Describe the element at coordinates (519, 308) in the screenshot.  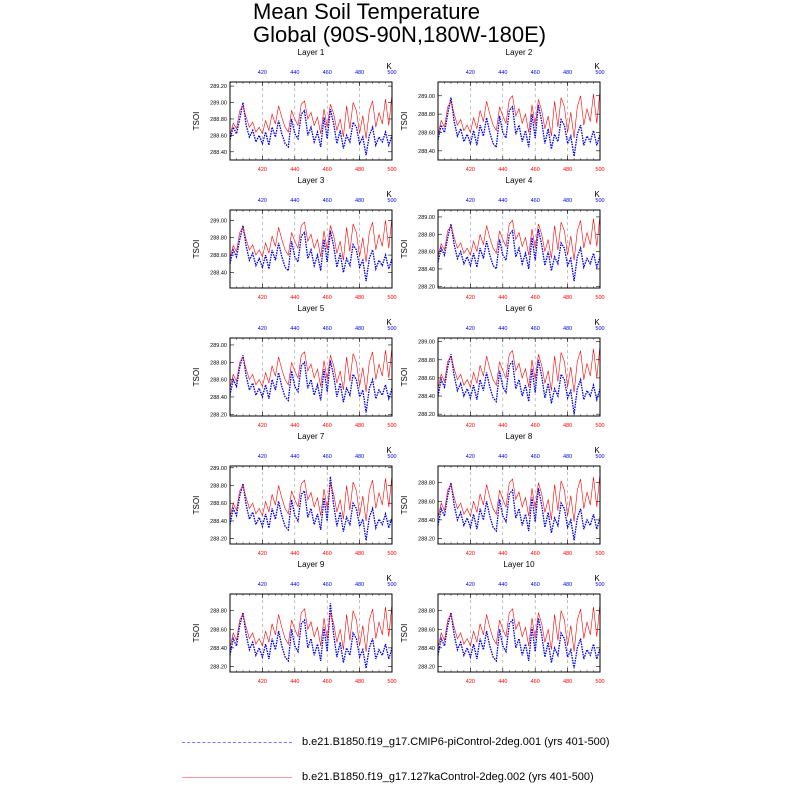
I see `panel-title: Layer 6` at that location.